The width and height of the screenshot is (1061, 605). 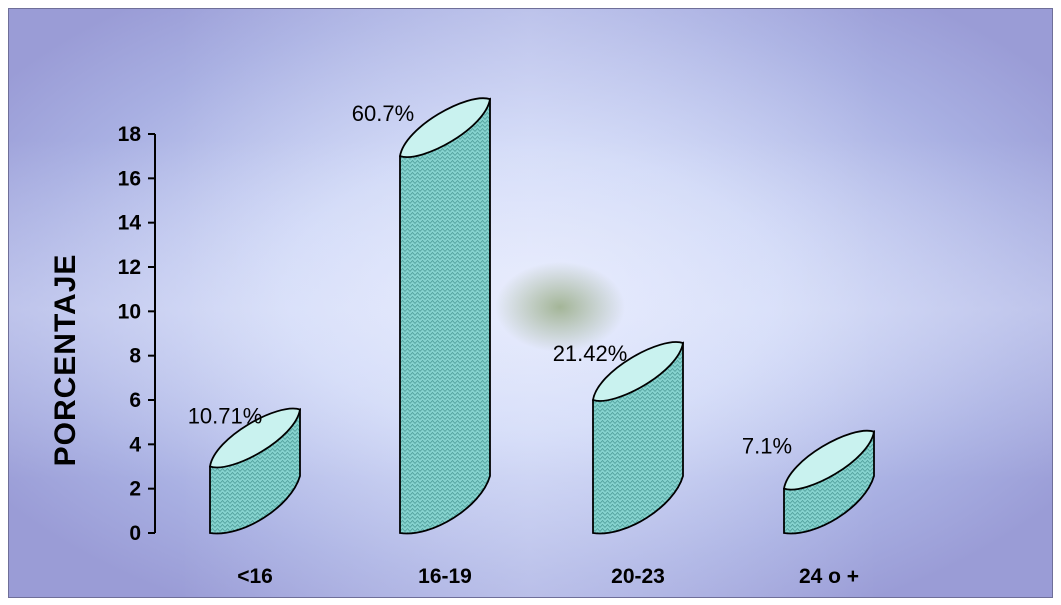 What do you see at coordinates (767, 446) in the screenshot?
I see `data-label: 7.1%` at bounding box center [767, 446].